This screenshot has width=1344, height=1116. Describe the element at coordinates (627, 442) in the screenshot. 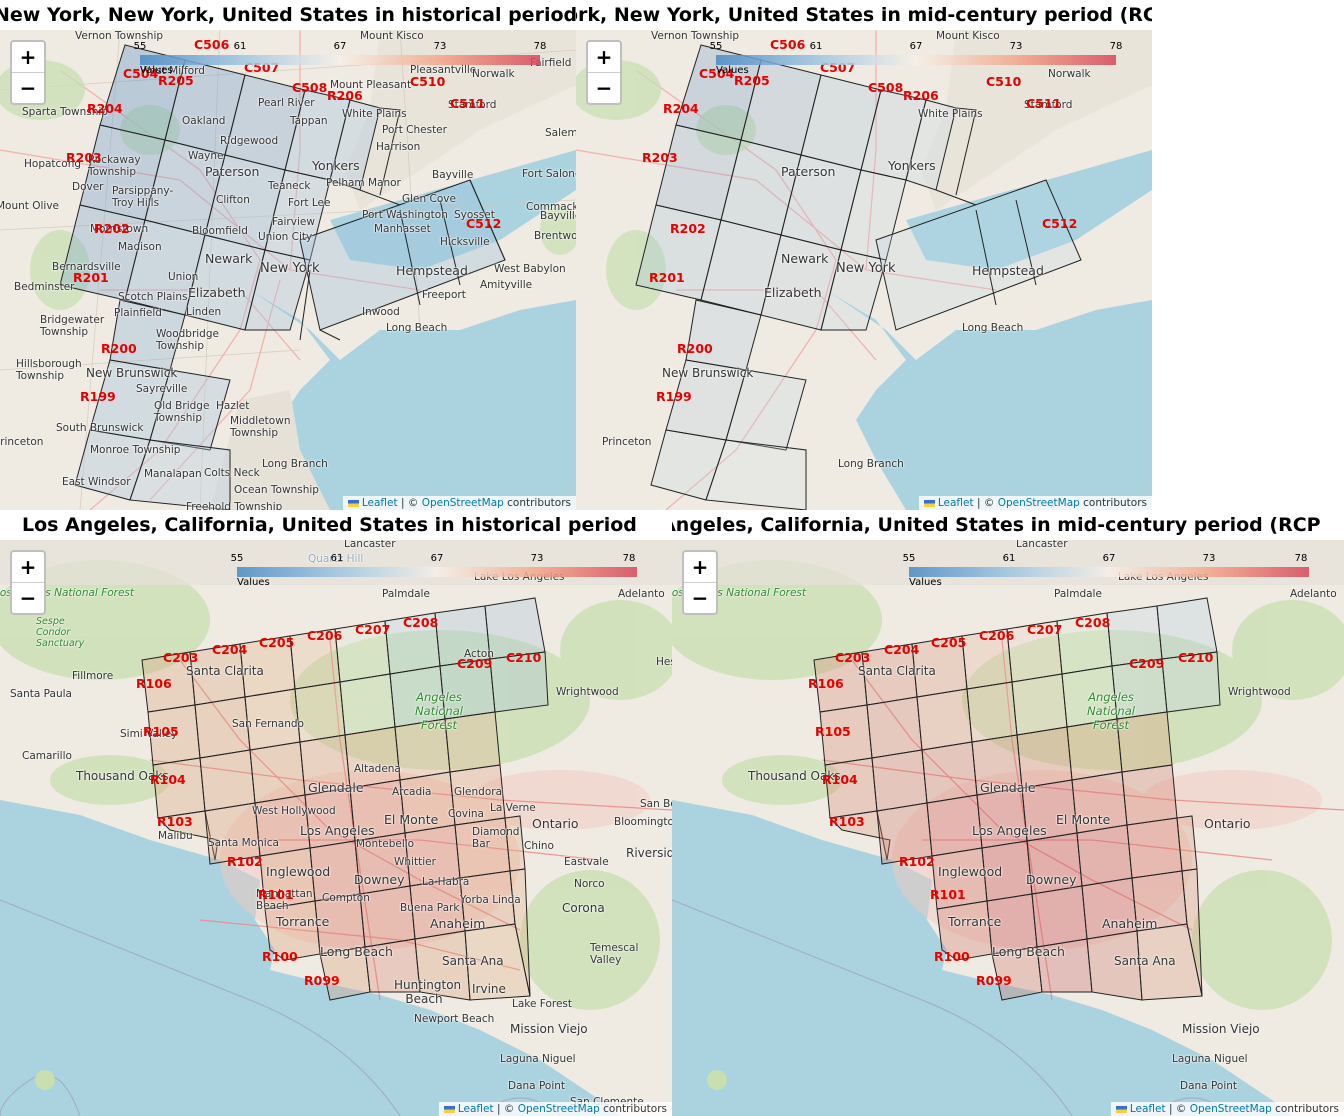

I see `place-label: Princeton` at that location.